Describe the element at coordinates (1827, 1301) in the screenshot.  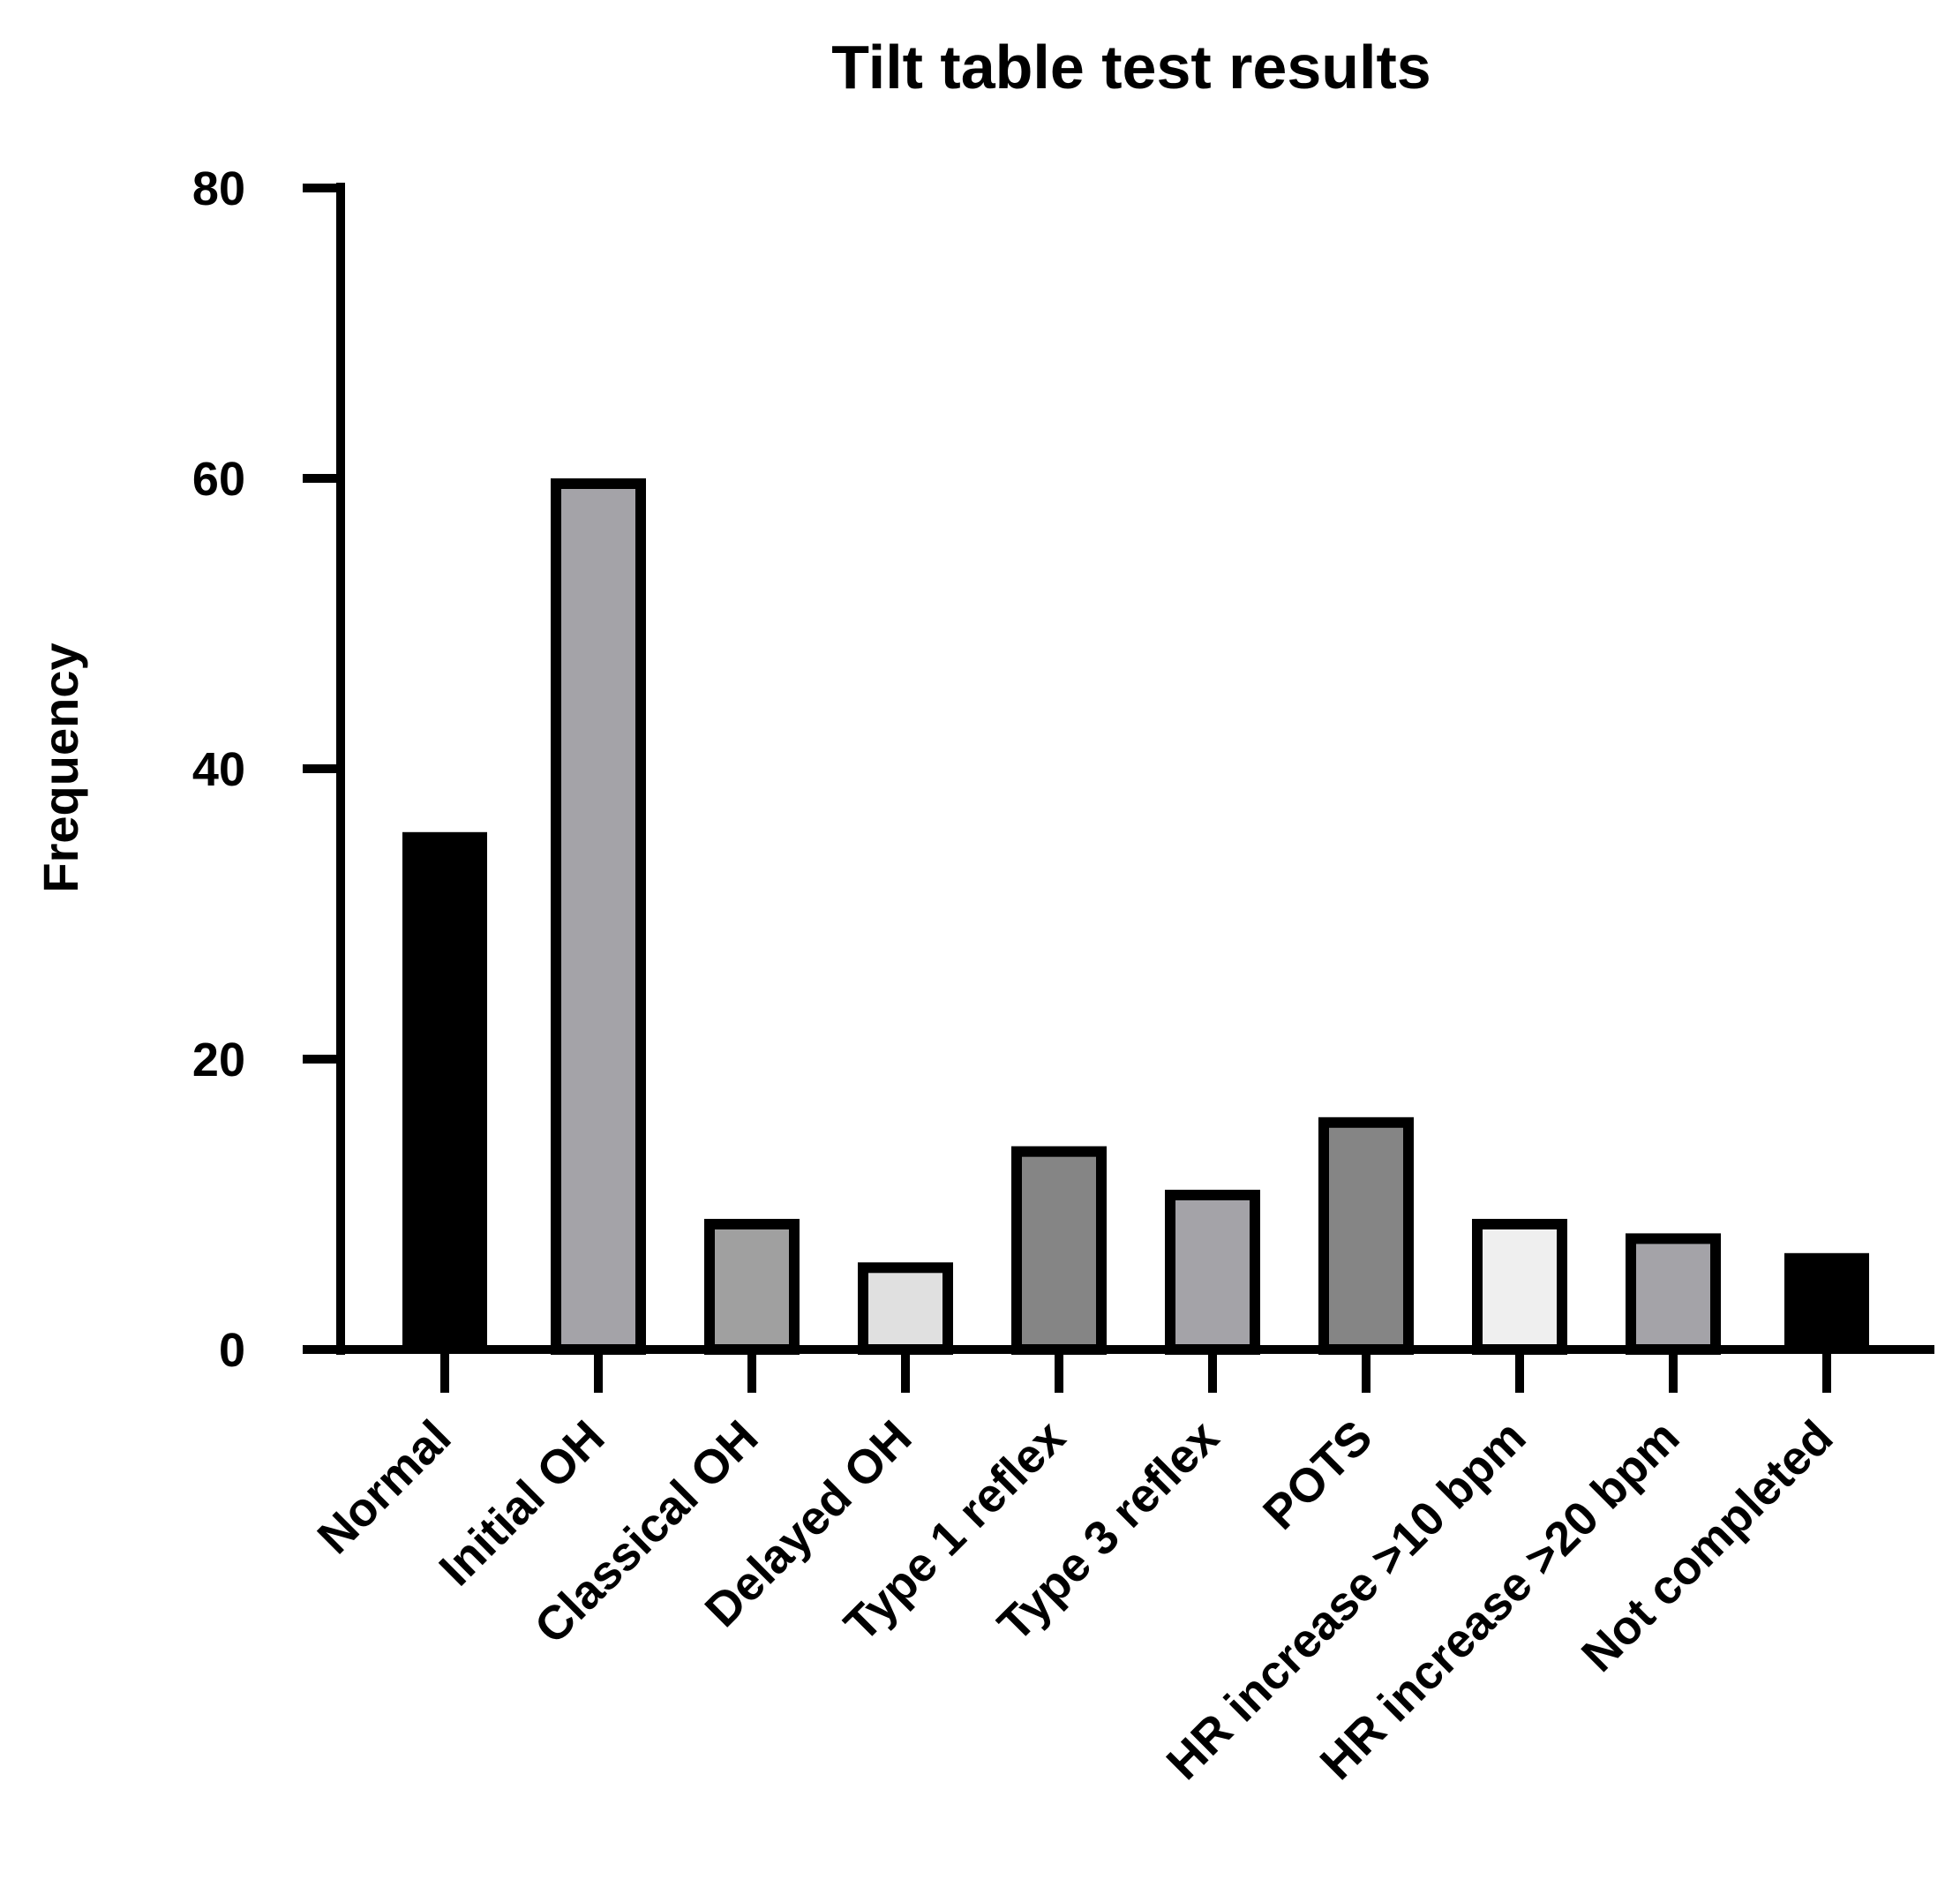
I see `bar-not-completed` at that location.